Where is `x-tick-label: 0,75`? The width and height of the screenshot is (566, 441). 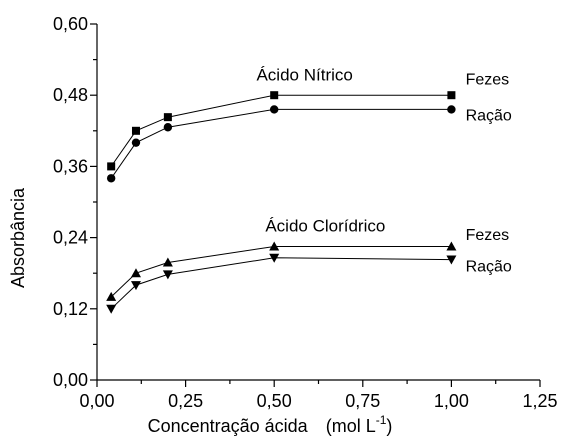
x-tick-label: 0,75 is located at coordinates (362, 401).